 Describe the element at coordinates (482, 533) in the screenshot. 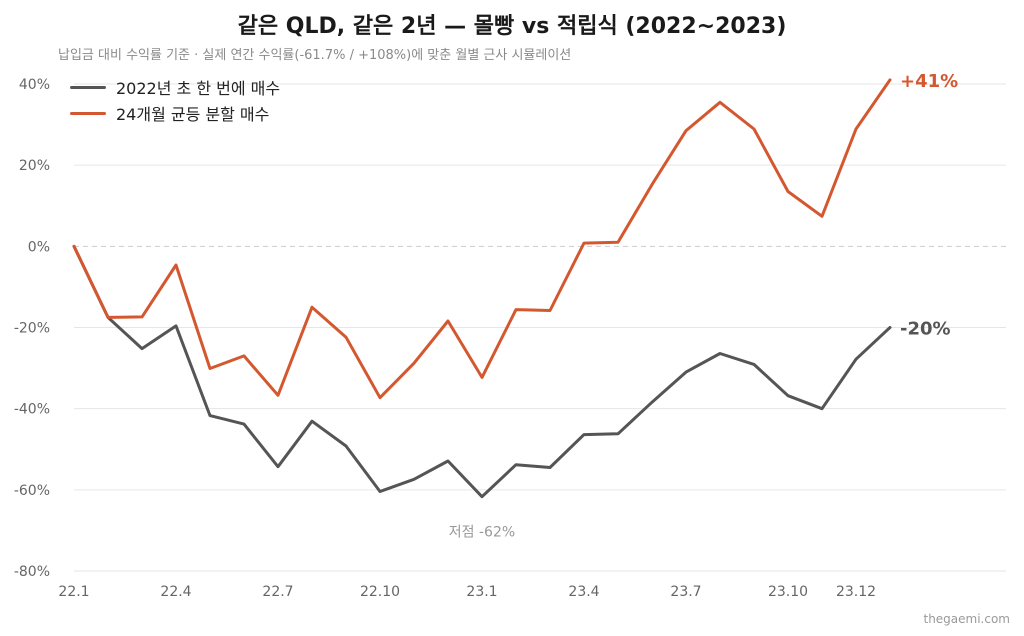

I see `annotation-low-point: 저점 -62%` at that location.